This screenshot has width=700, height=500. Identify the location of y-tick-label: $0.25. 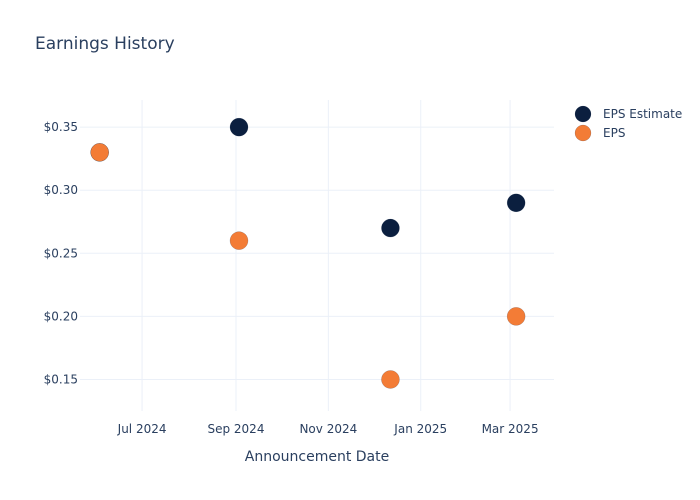
(61, 253).